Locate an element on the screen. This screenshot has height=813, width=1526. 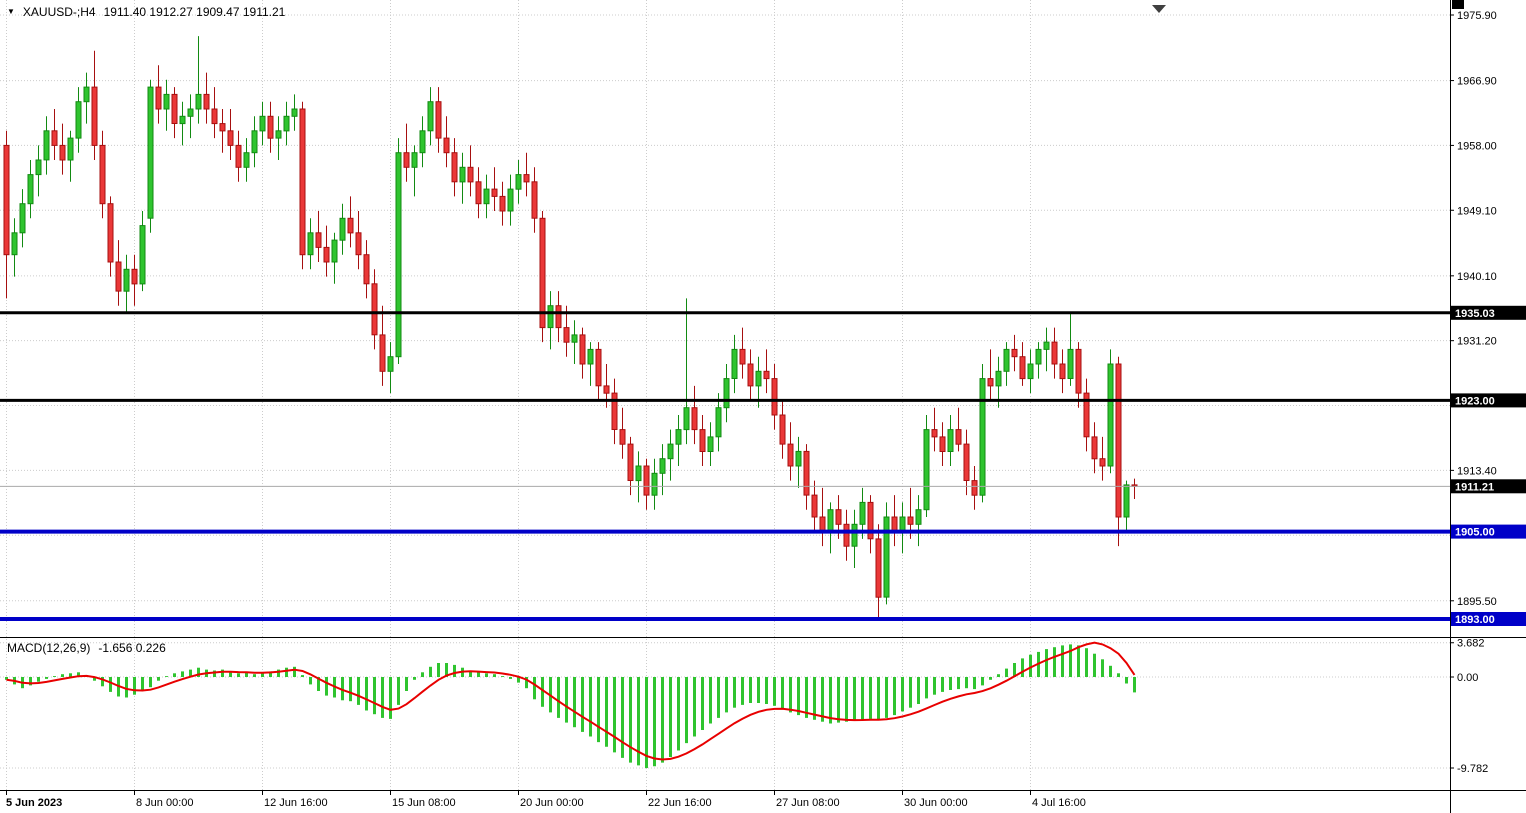
price-tag-label: 1905.00 is located at coordinates (1475, 533).